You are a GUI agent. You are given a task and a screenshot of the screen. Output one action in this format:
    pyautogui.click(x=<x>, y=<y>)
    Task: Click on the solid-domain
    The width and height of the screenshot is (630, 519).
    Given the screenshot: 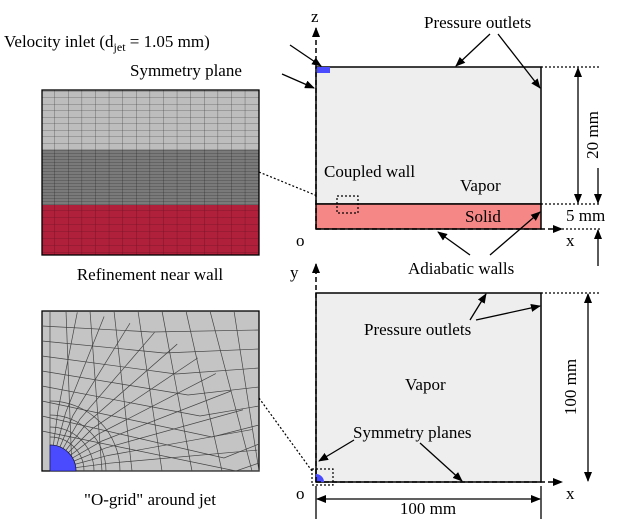 What is the action you would take?
    pyautogui.click(x=428, y=216)
    